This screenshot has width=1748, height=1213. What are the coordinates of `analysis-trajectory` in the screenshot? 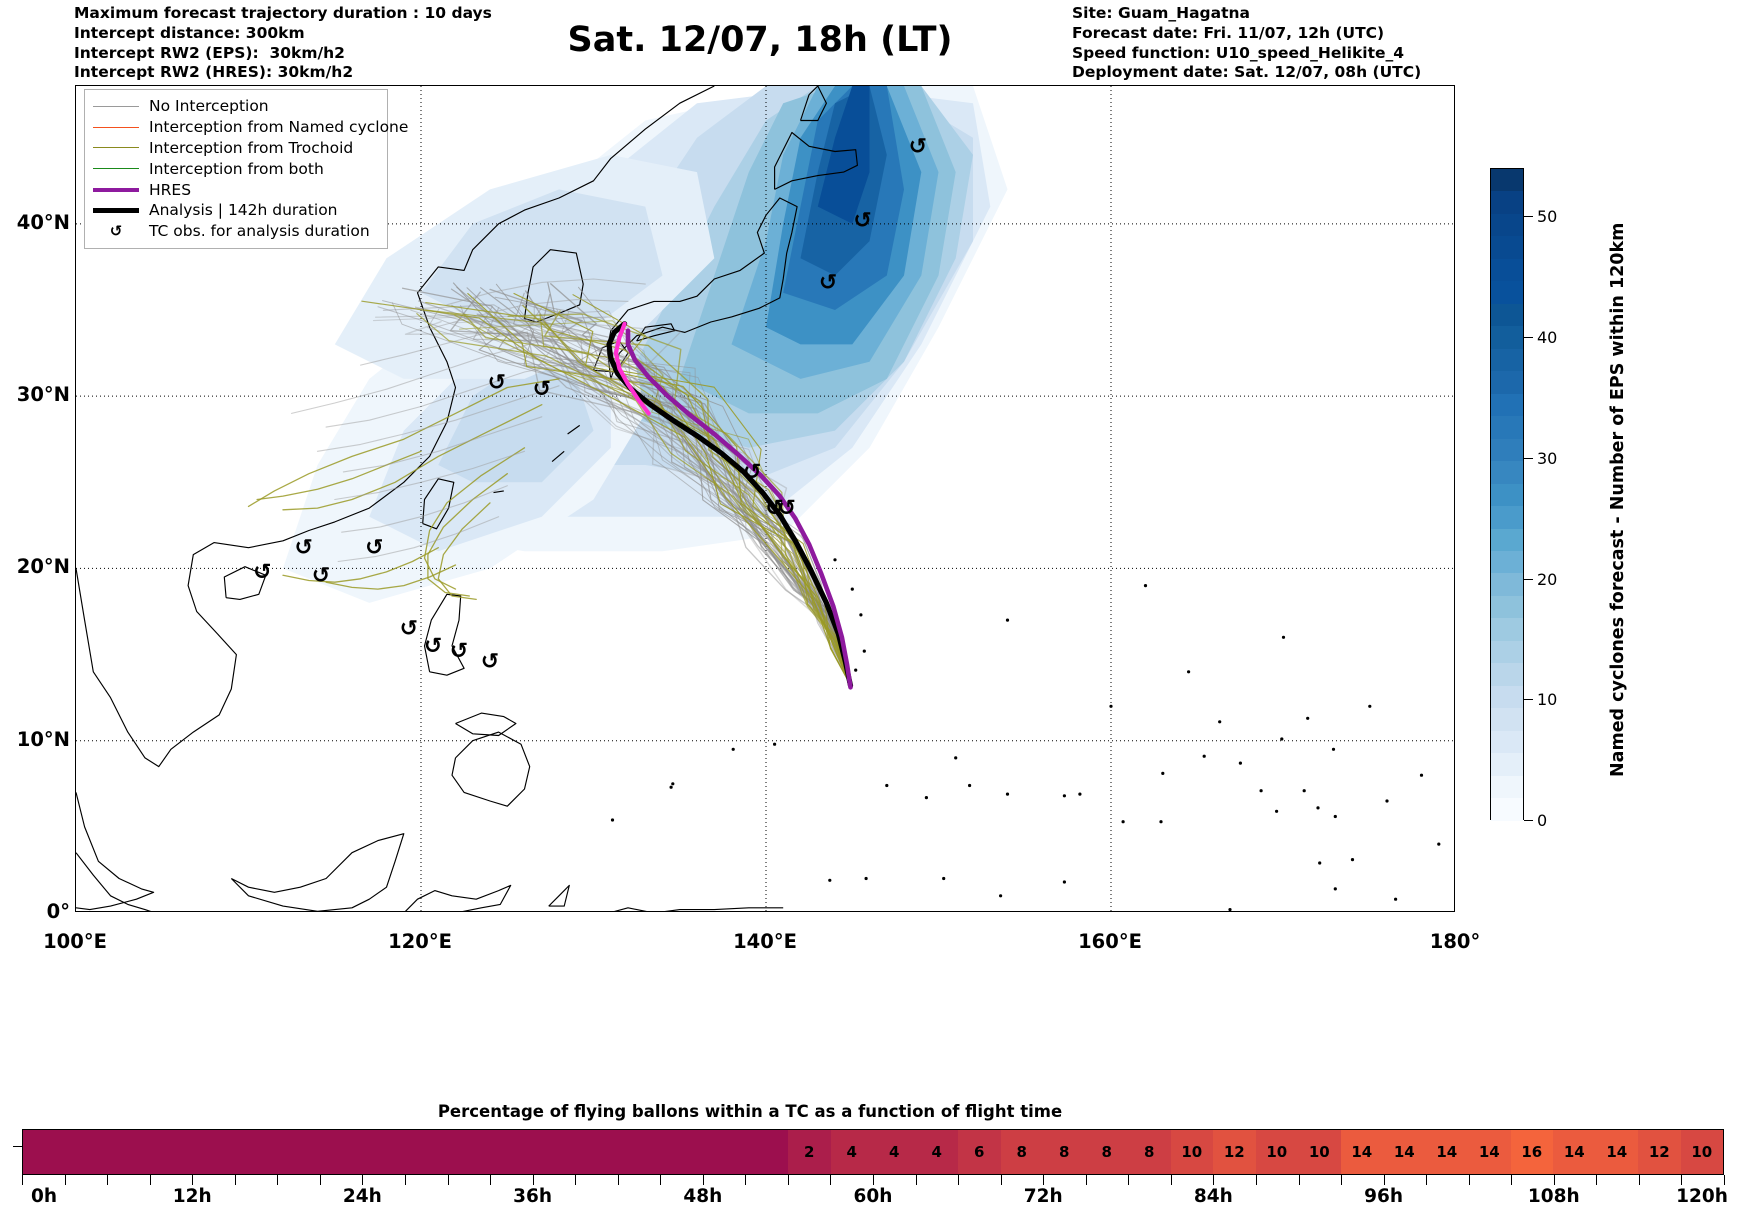 It's located at (730, 505).